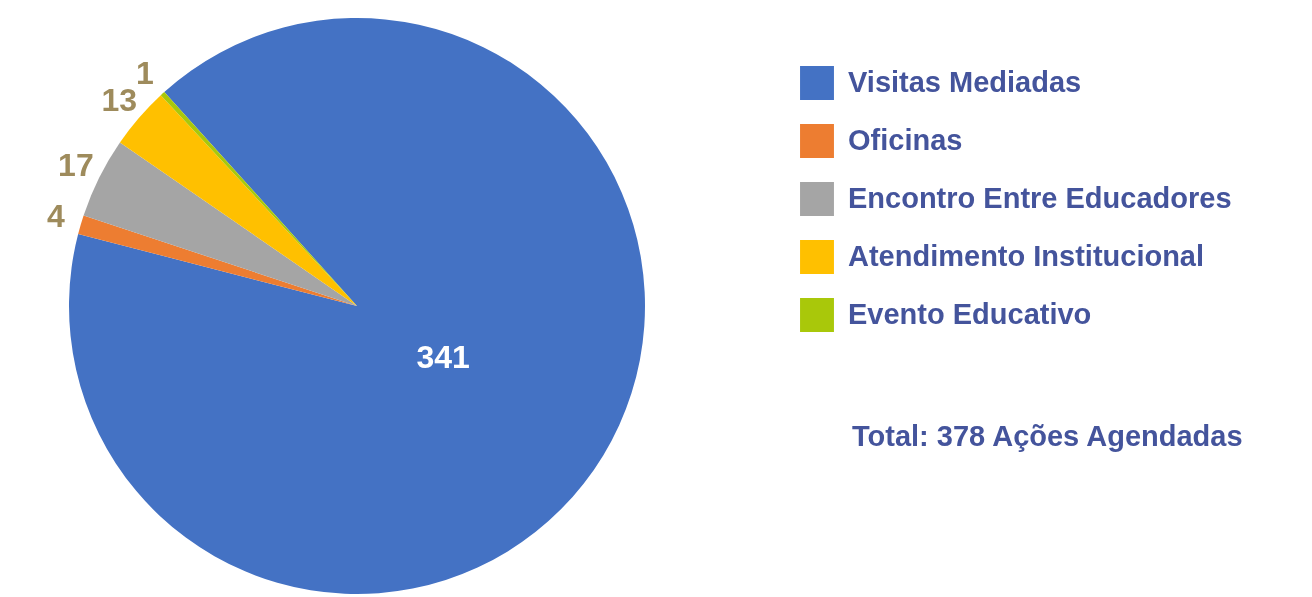 The height and width of the screenshot is (597, 1312). What do you see at coordinates (965, 82) in the screenshot?
I see `legend-label: Visitas Mediadas` at bounding box center [965, 82].